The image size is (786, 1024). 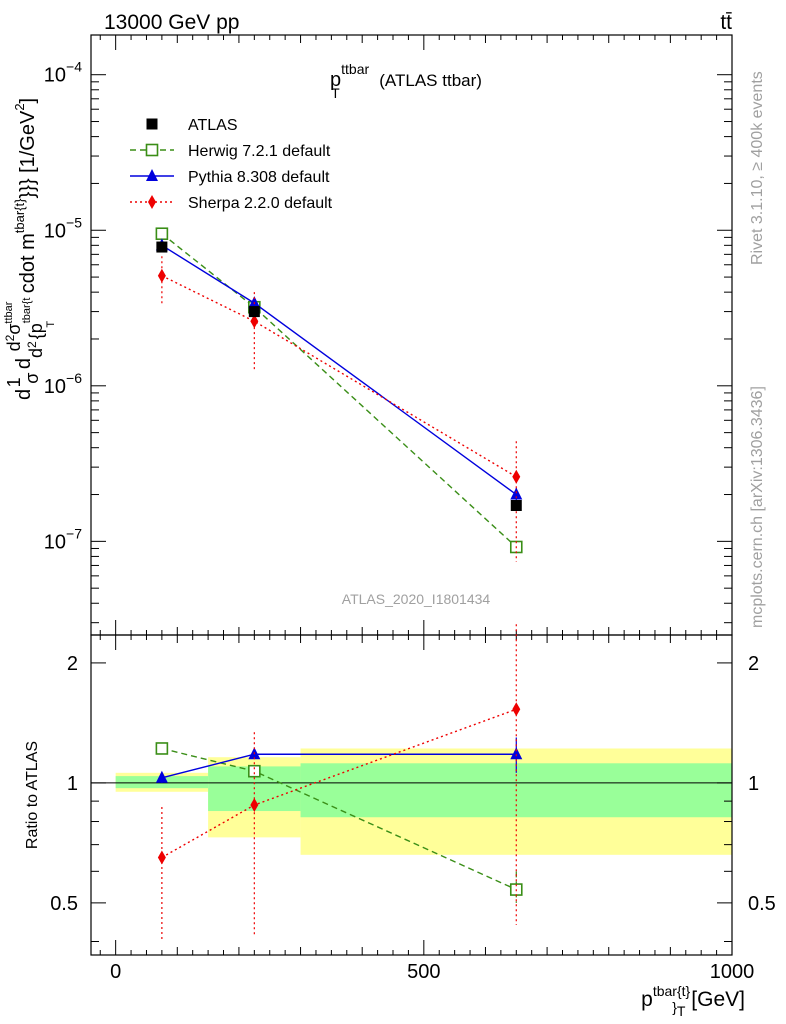 I want to click on legend-entry: Pythia 8.308 default, so click(x=230, y=177).